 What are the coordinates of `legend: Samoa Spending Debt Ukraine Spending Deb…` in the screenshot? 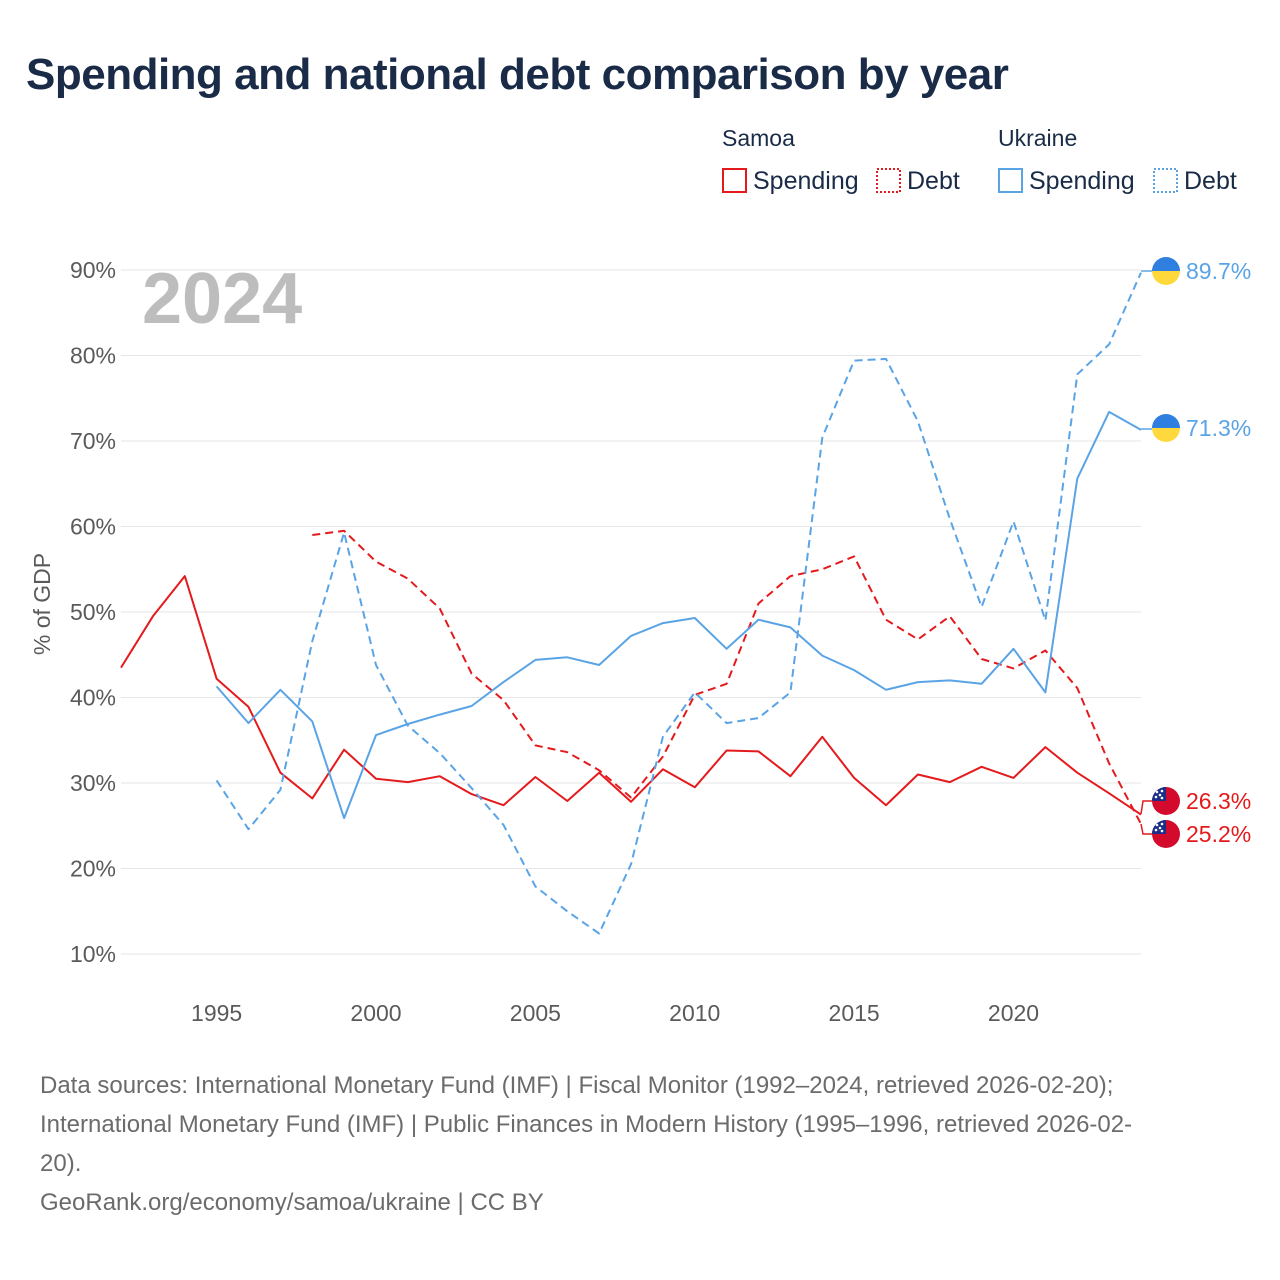 It's located at (979, 160).